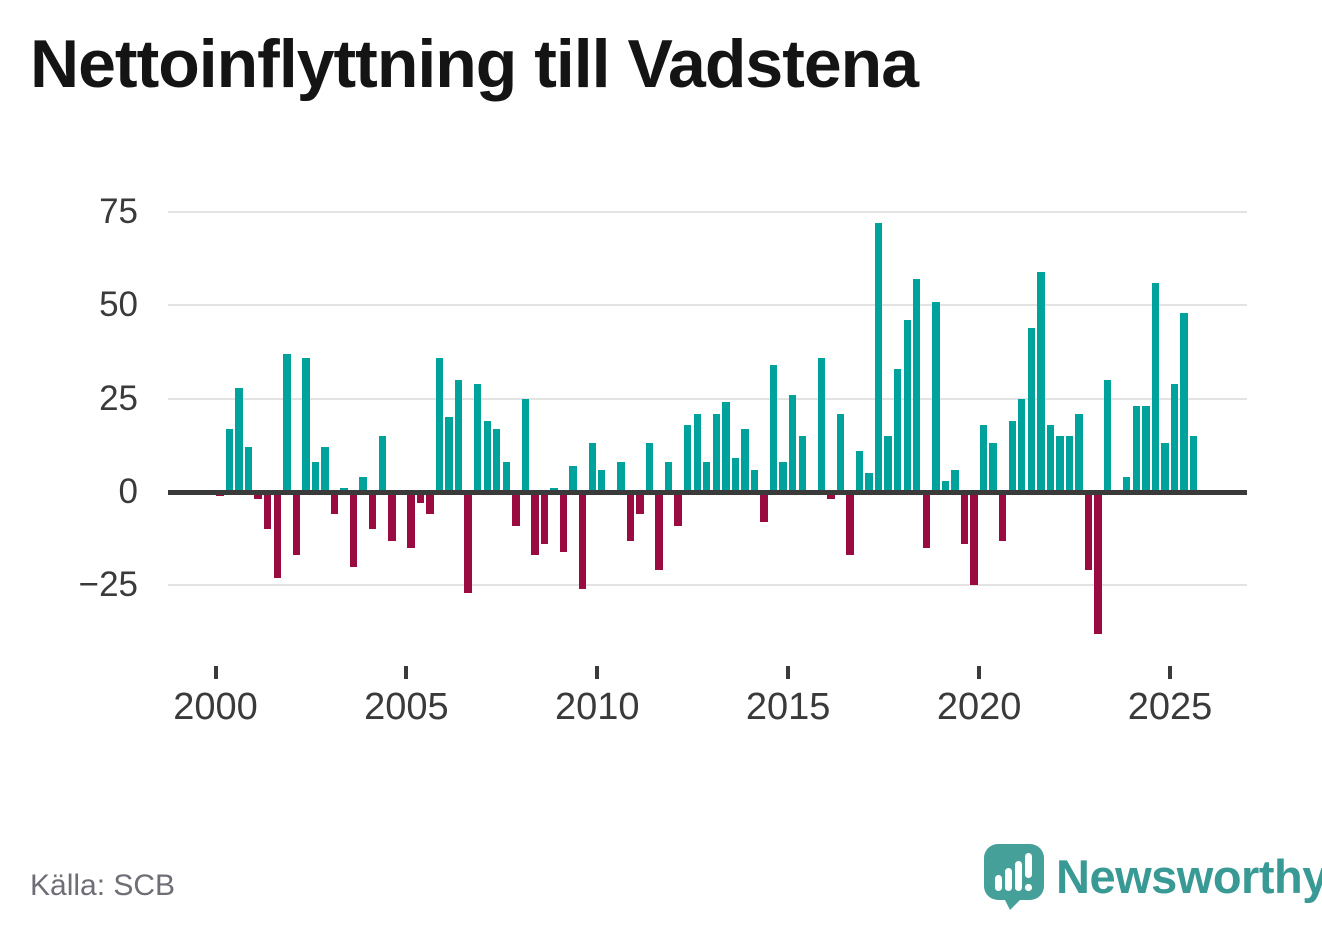  I want to click on bar-2019Q3, so click(964, 518).